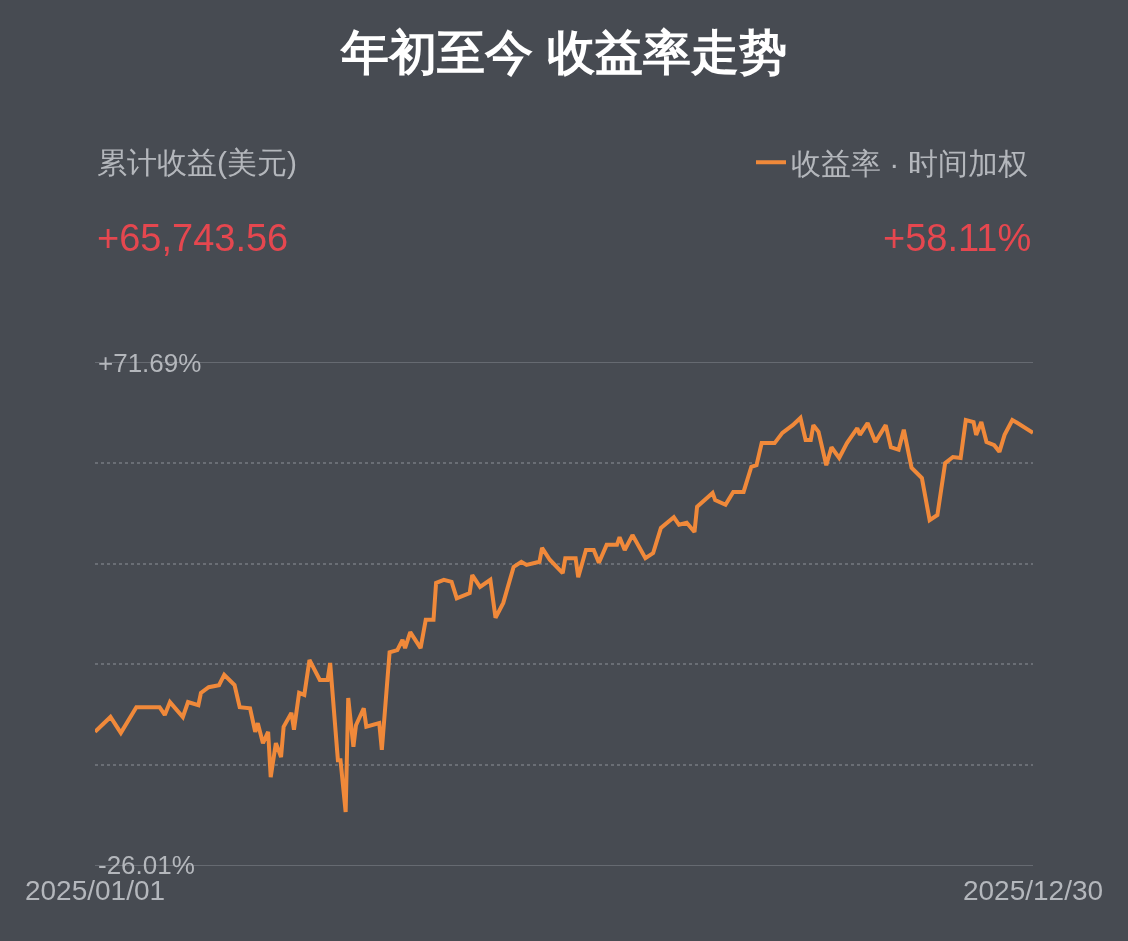 Image resolution: width=1128 pixels, height=941 pixels. What do you see at coordinates (957, 238) in the screenshot?
I see `text: +58.11%` at bounding box center [957, 238].